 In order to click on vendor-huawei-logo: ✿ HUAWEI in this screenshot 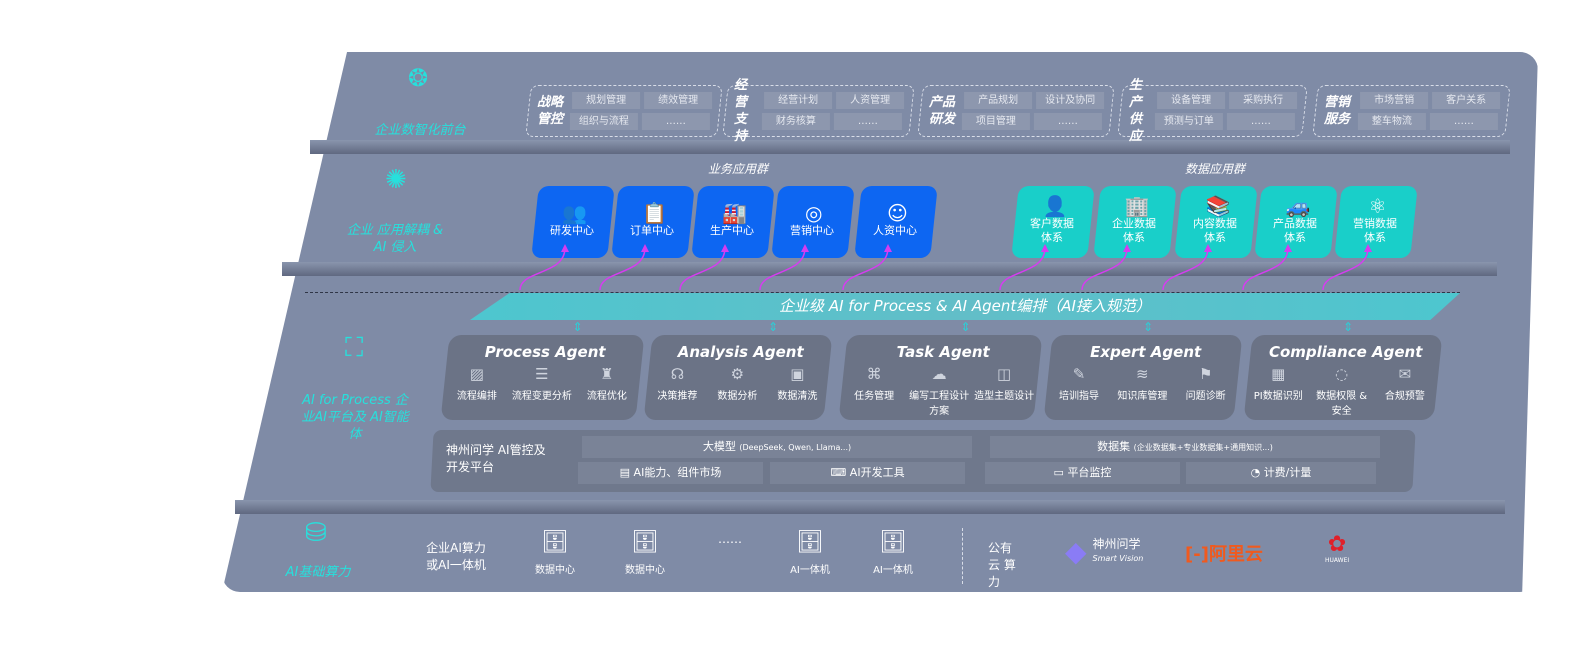, I will do `click(1337, 548)`.